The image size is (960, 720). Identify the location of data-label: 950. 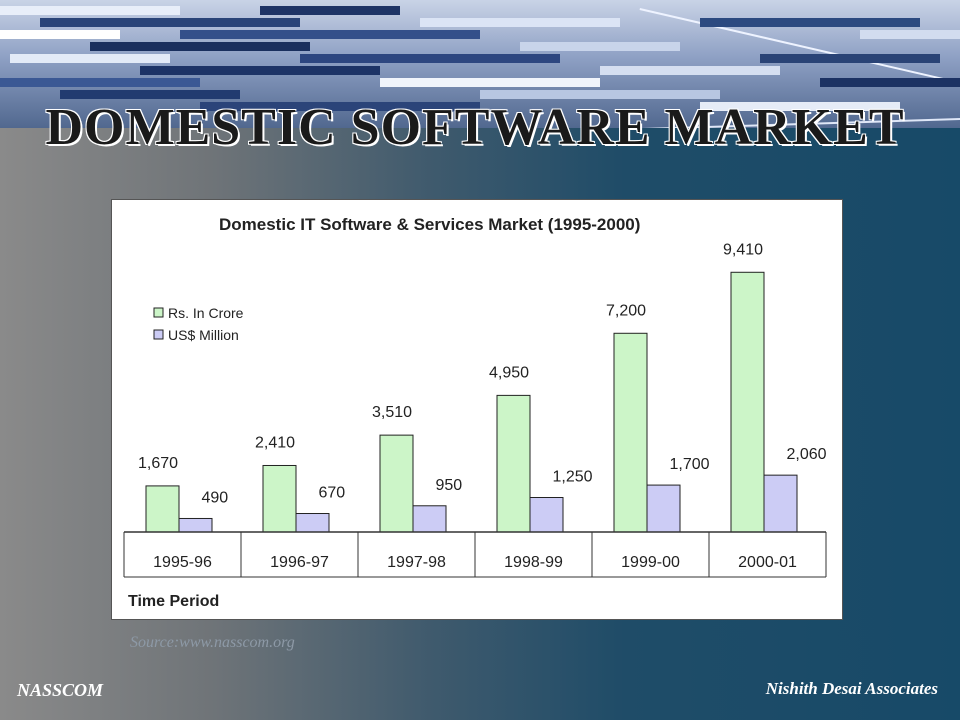
(449, 485).